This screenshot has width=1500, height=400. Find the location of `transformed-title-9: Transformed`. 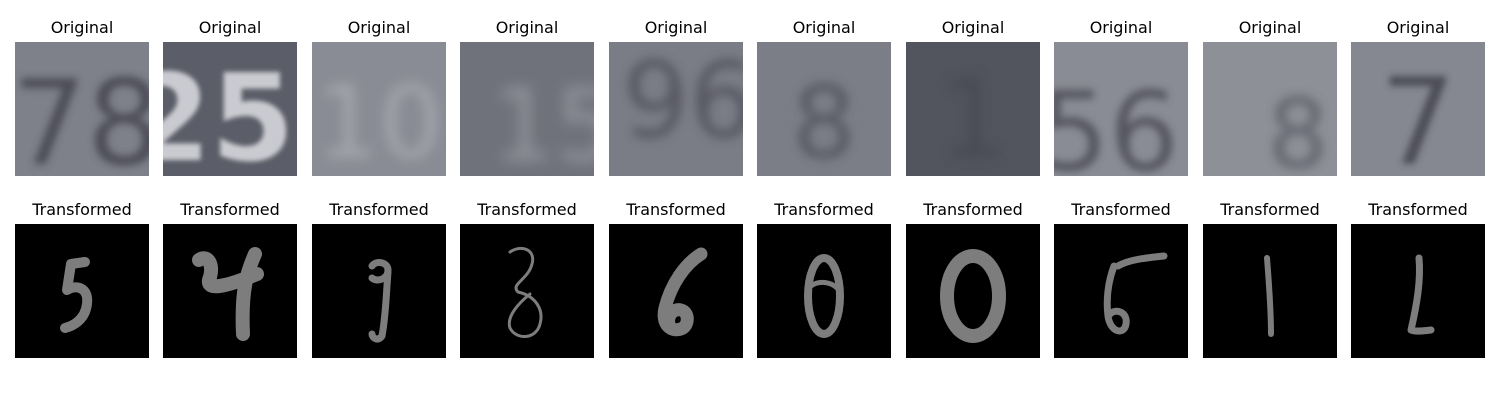

transformed-title-9: Transformed is located at coordinates (1270, 209).